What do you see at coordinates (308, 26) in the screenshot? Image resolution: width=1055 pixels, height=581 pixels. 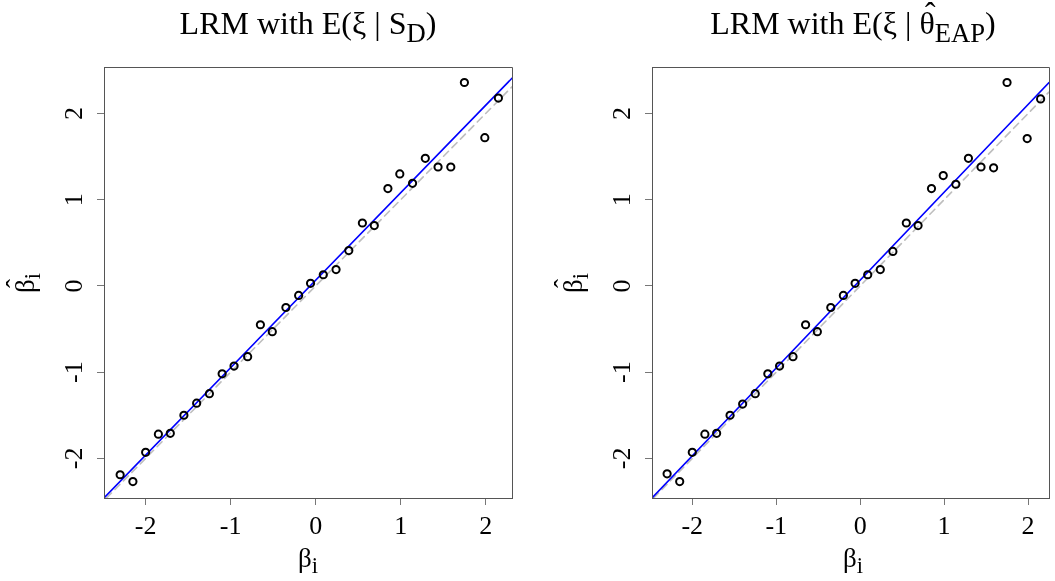 I see `chart-title: LRM with E(ξ | S$_{D}$)` at bounding box center [308, 26].